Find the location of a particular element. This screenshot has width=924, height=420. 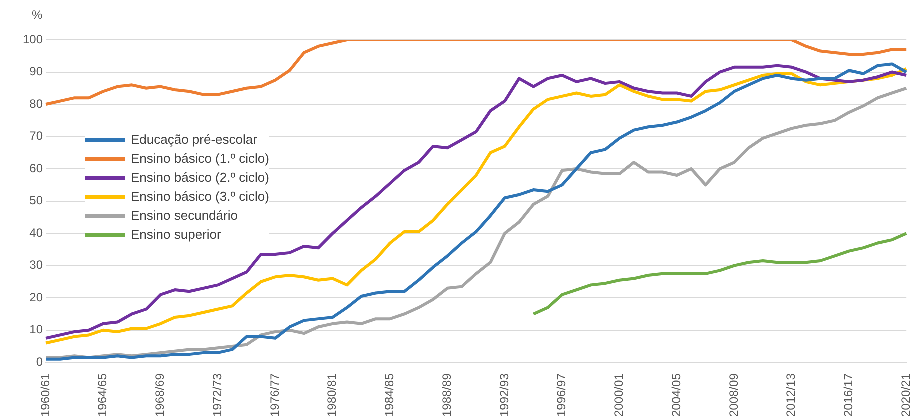

x-tick-label: 1976/77 is located at coordinates (275, 395).